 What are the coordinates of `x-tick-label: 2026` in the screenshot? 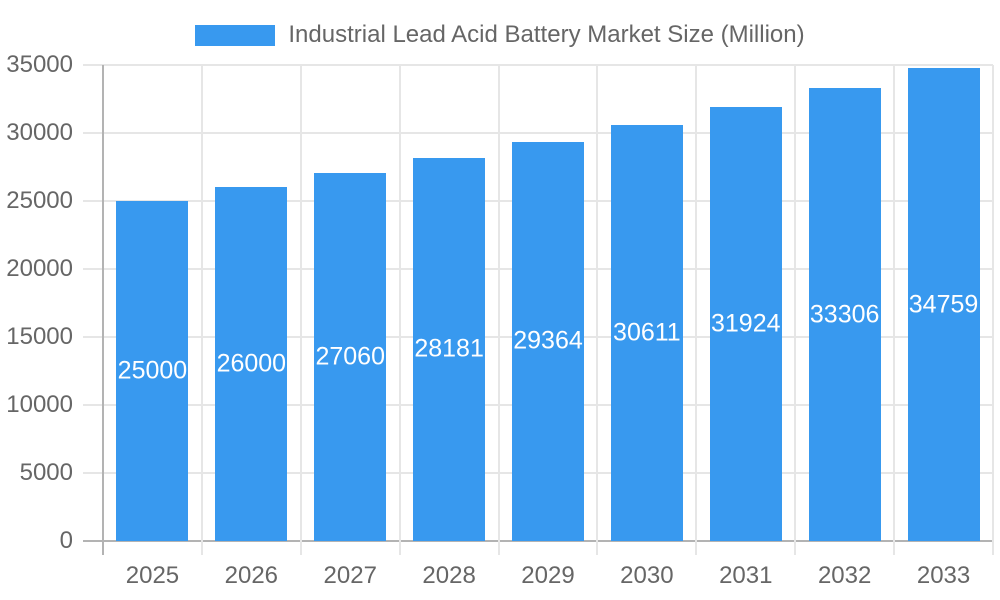 It's located at (251, 575).